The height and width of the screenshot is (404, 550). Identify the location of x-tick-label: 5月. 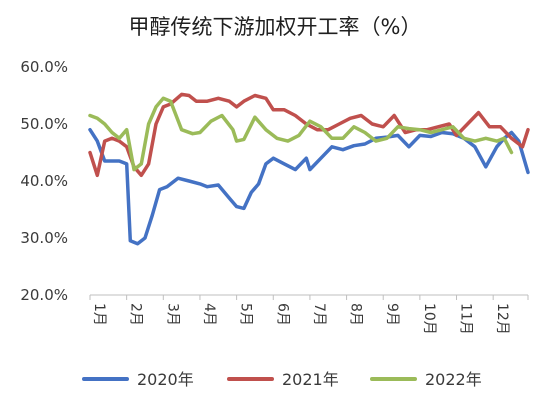
(246, 314).